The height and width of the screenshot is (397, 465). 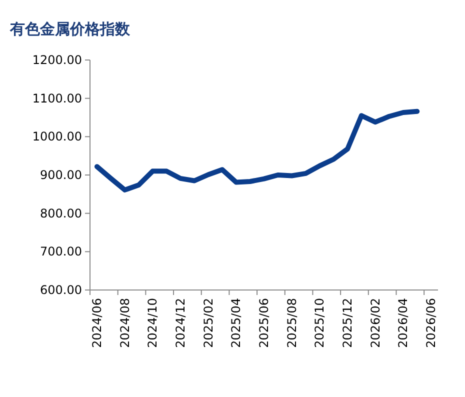 I want to click on chart-title: 有色金属价格指数, so click(x=70, y=29).